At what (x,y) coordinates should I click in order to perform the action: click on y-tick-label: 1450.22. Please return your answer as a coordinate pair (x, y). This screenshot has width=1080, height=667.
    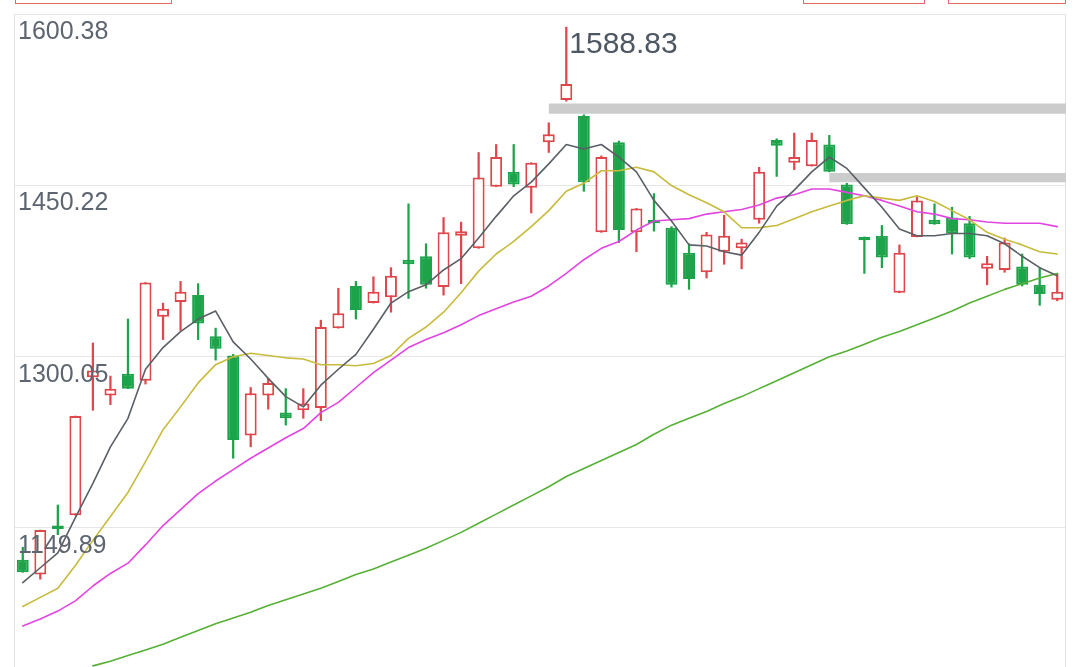
    Looking at the image, I should click on (63, 201).